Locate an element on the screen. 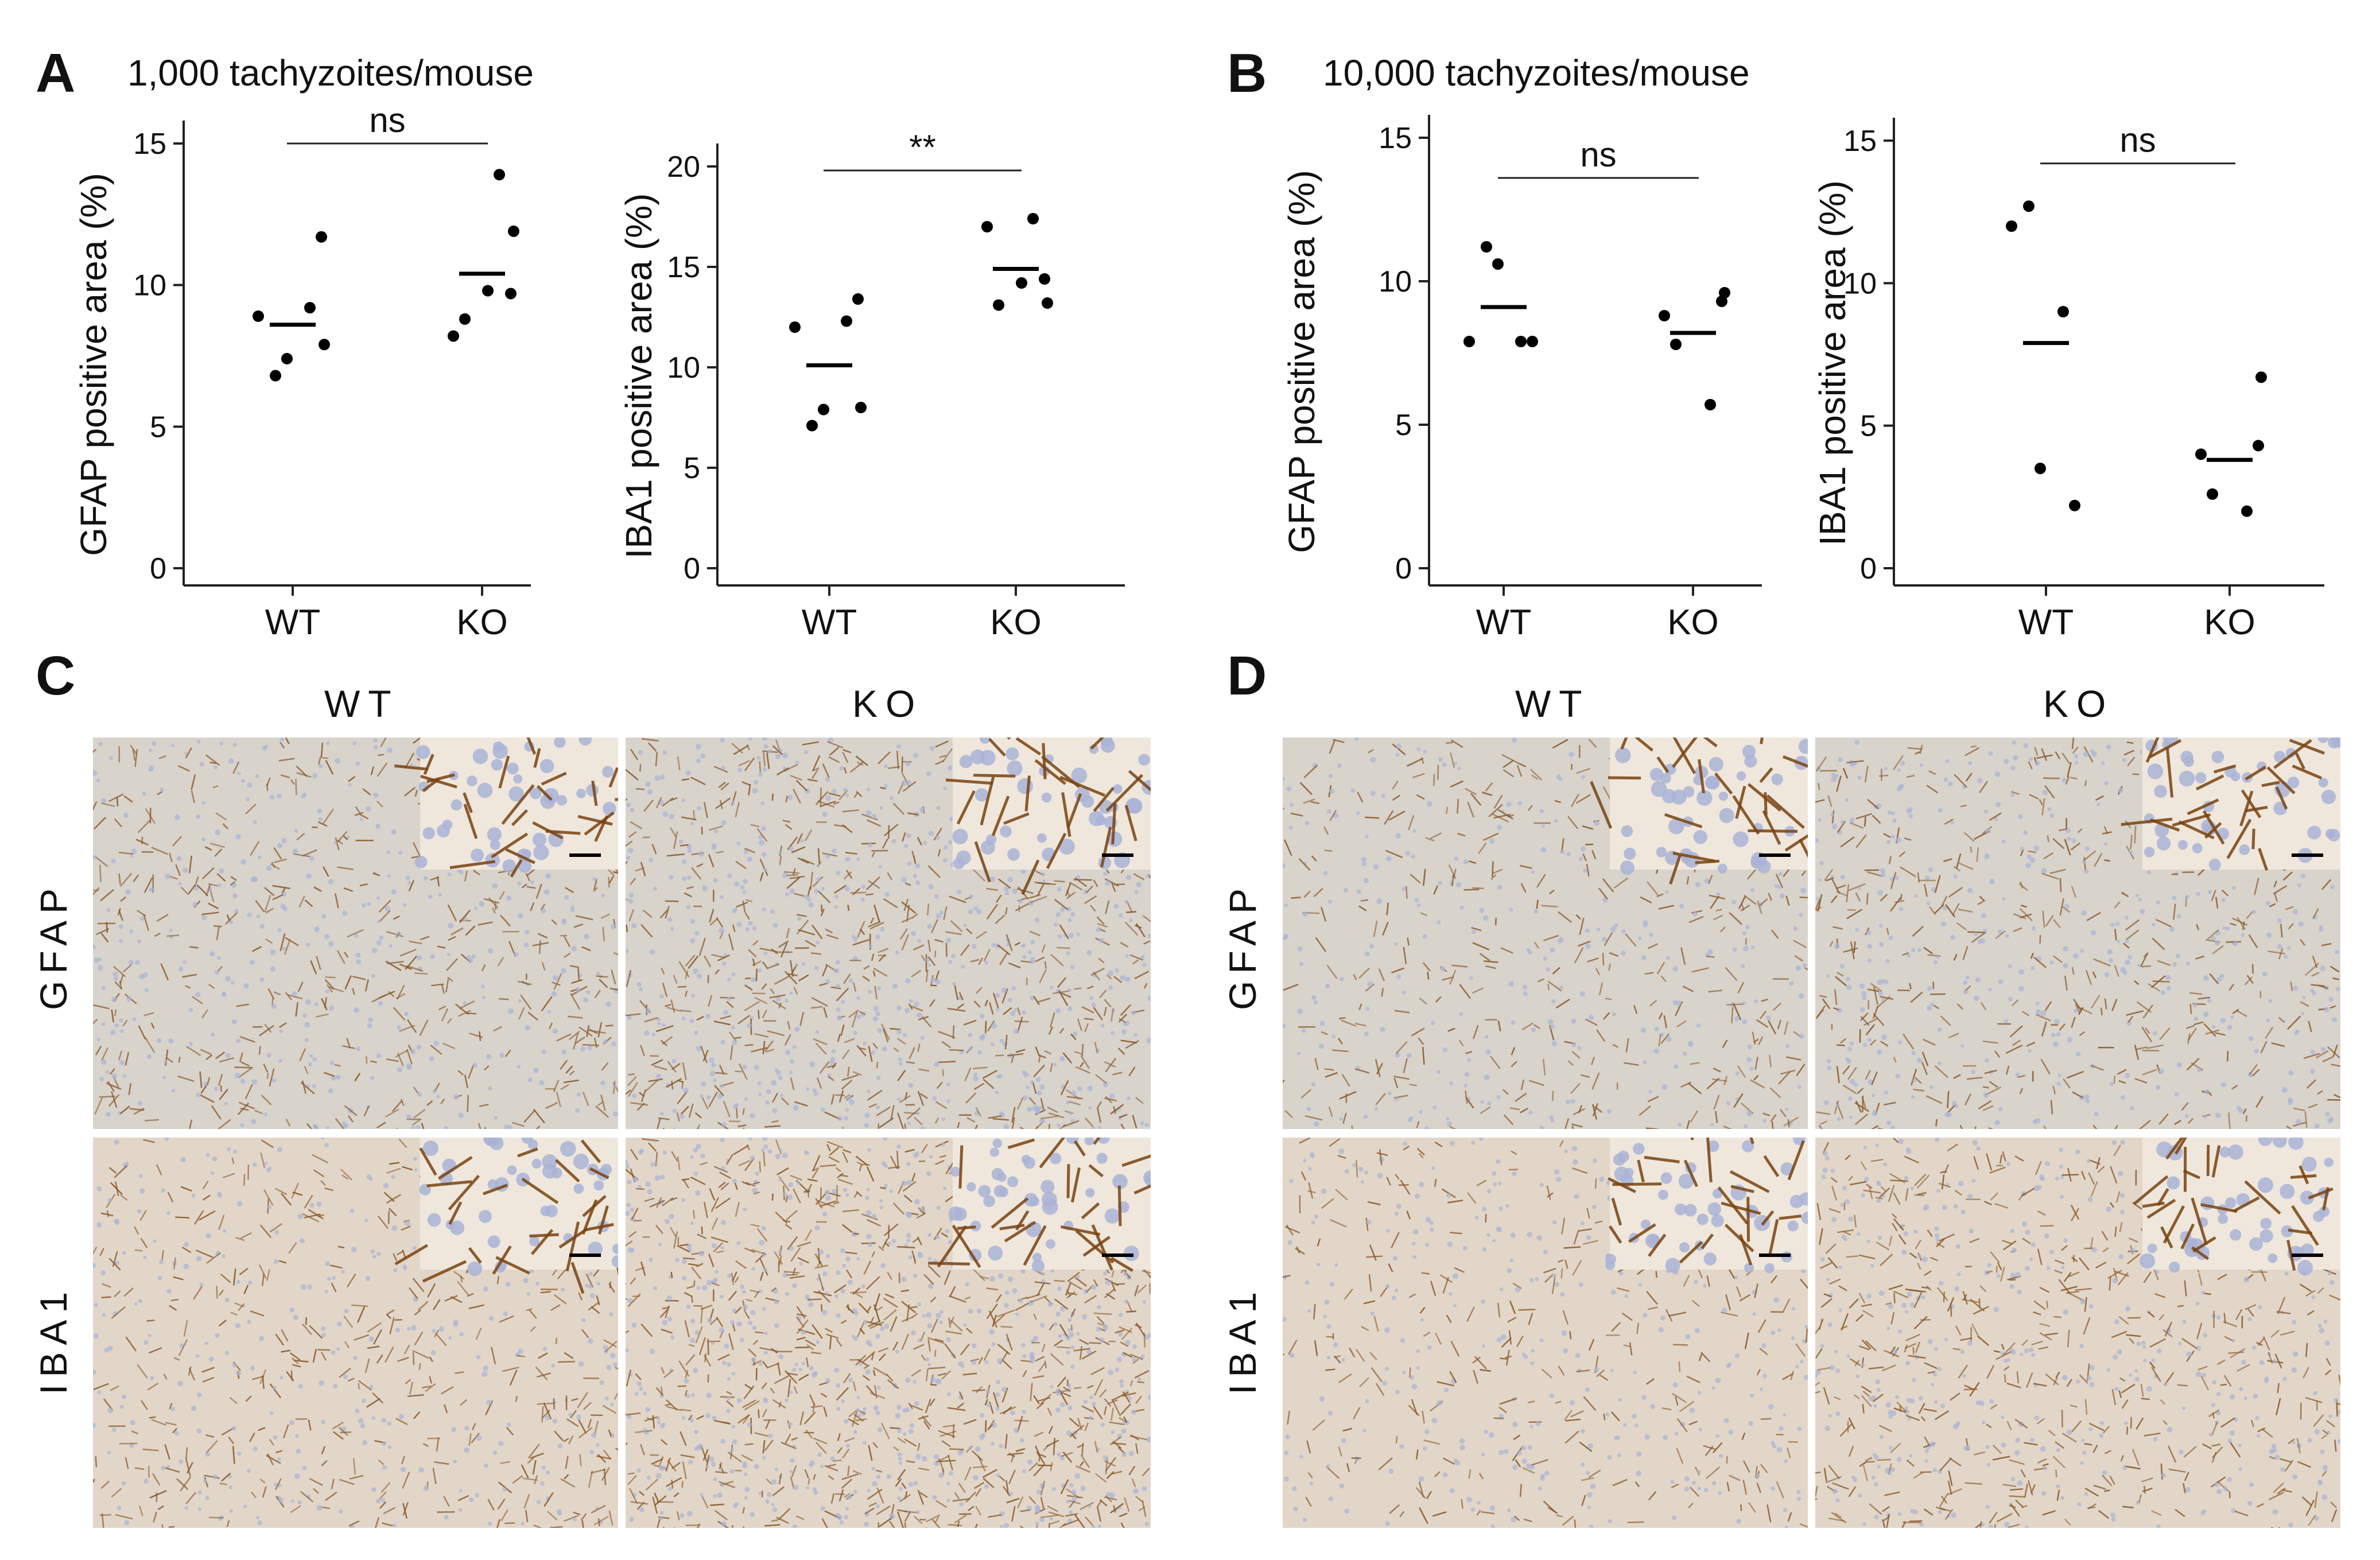 This screenshot has width=2380, height=1560. y-tick-label: 20 is located at coordinates (683, 167).